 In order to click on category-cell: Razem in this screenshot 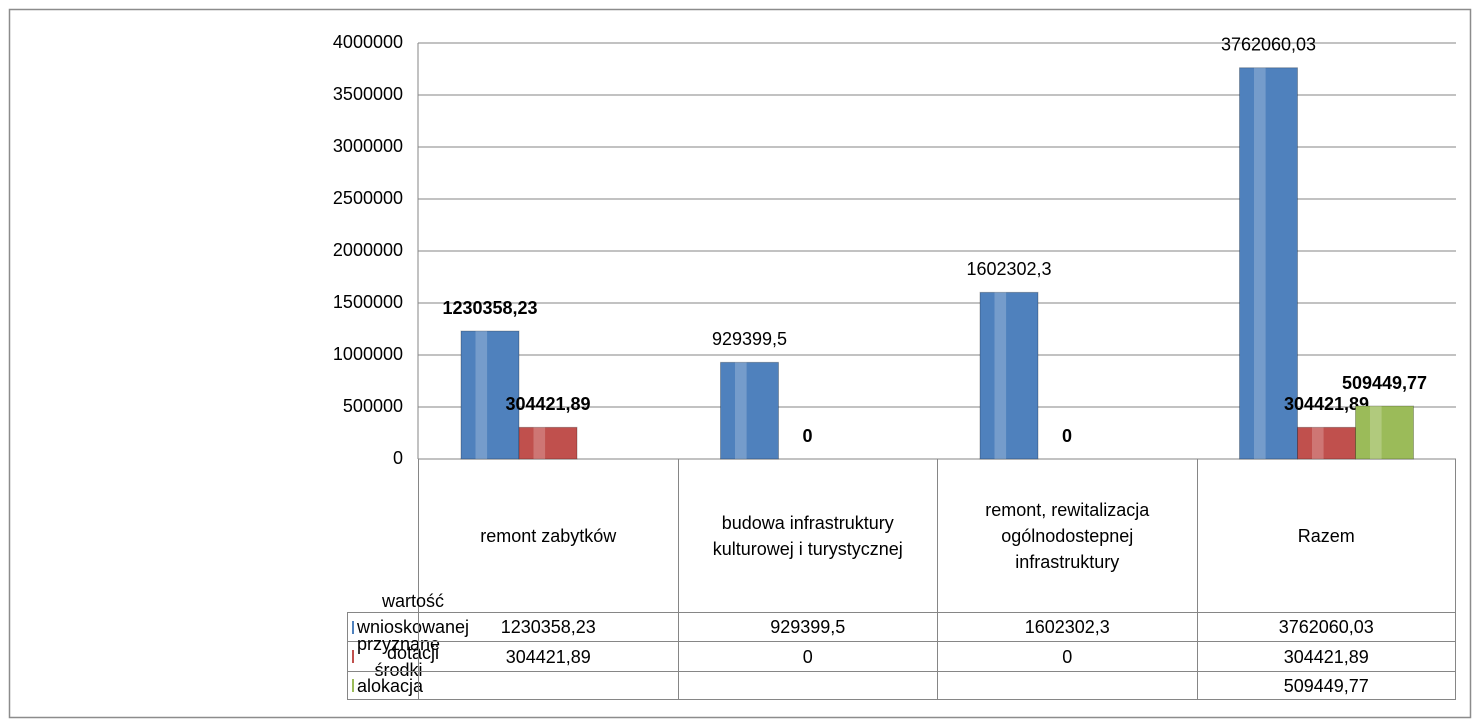, I will do `click(1326, 535)`.